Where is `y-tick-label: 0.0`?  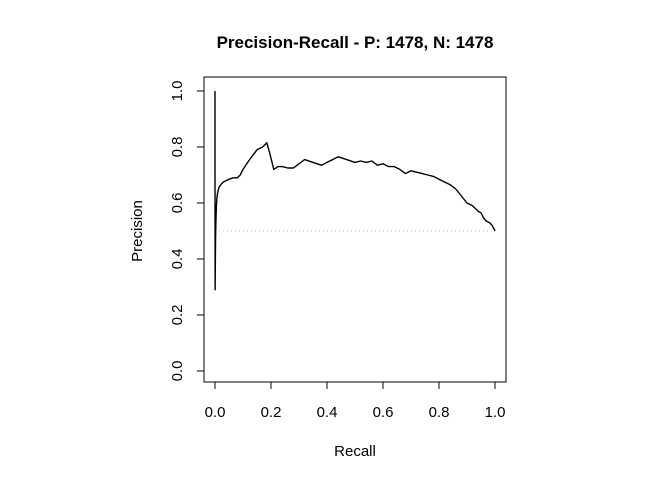 y-tick-label: 0.0 is located at coordinates (177, 371).